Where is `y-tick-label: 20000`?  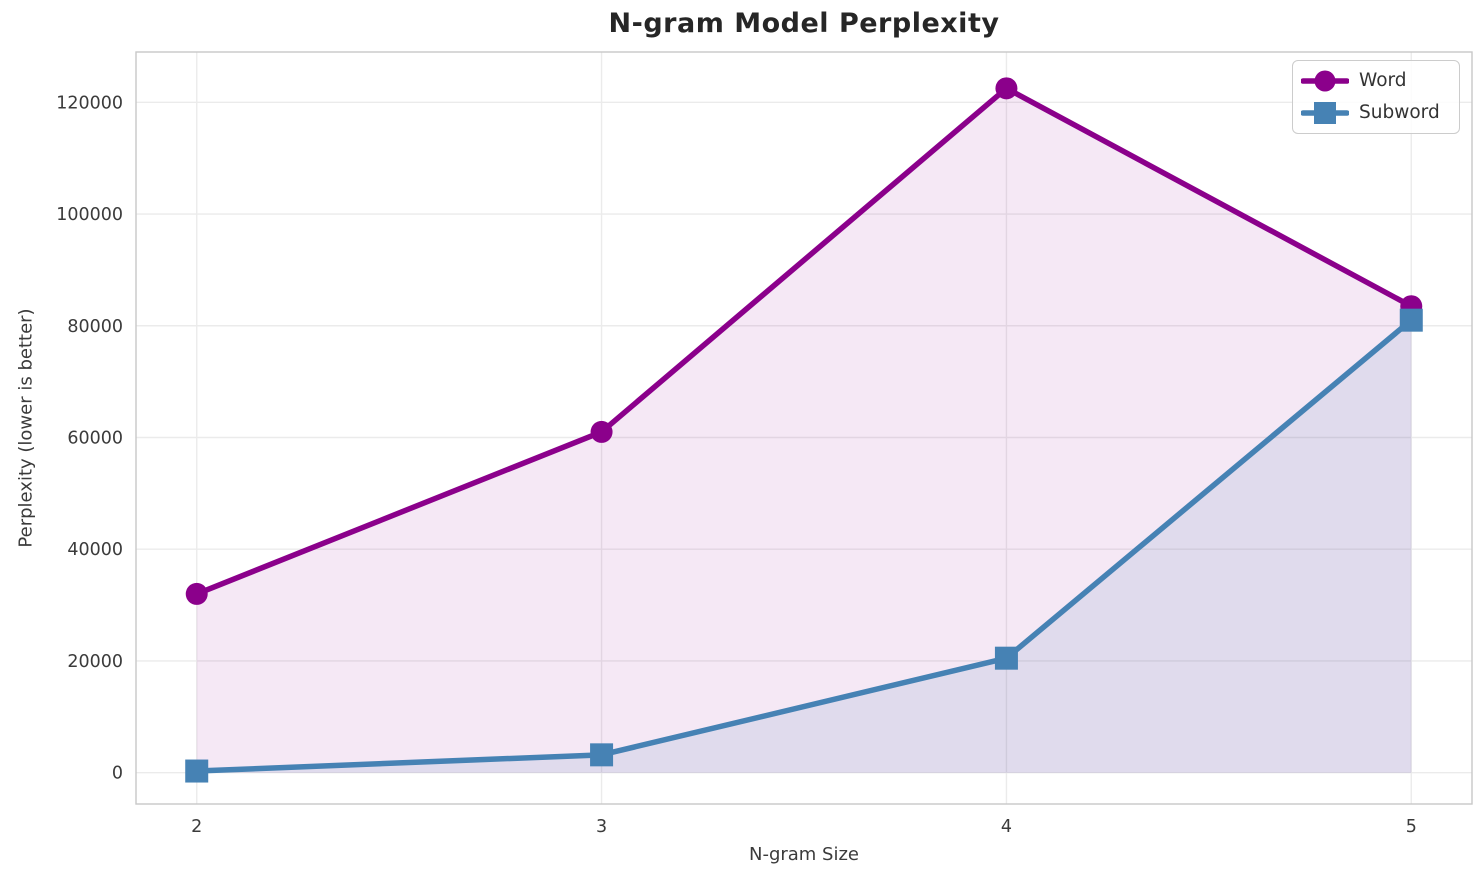 y-tick-label: 20000 is located at coordinates (95, 662).